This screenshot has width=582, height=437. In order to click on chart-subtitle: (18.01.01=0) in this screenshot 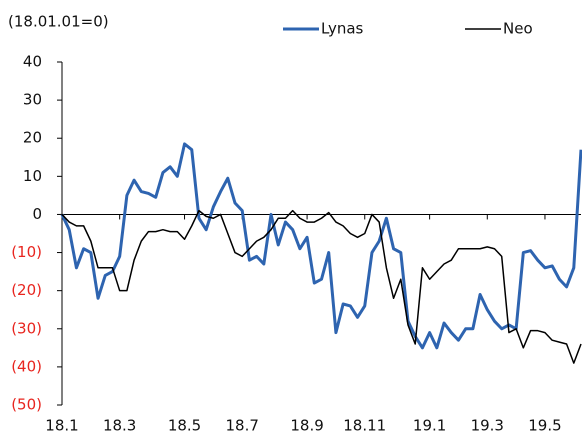, I will do `click(58, 22)`.